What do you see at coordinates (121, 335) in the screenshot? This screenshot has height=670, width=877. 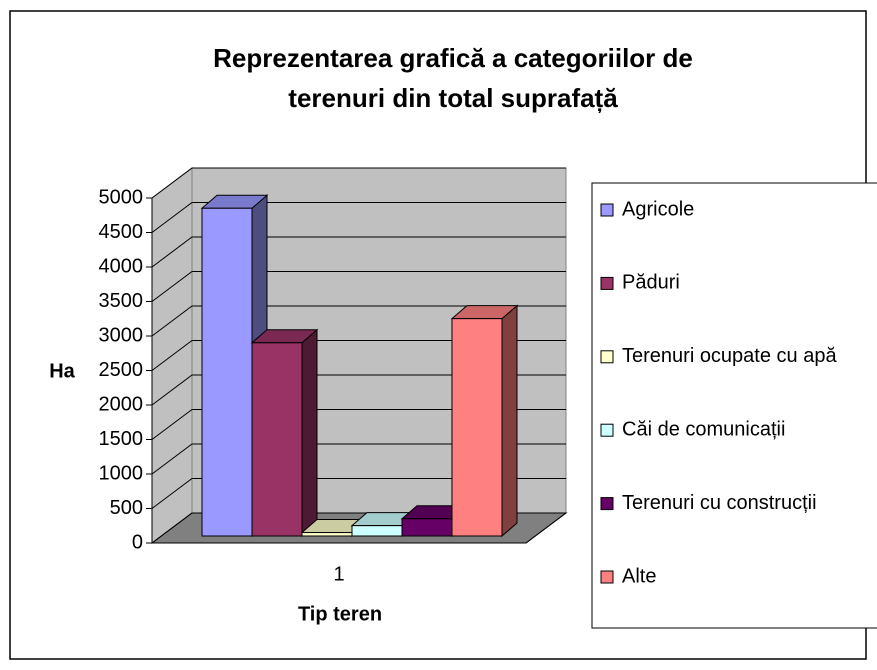 I see `y-tick-label: 3000` at bounding box center [121, 335].